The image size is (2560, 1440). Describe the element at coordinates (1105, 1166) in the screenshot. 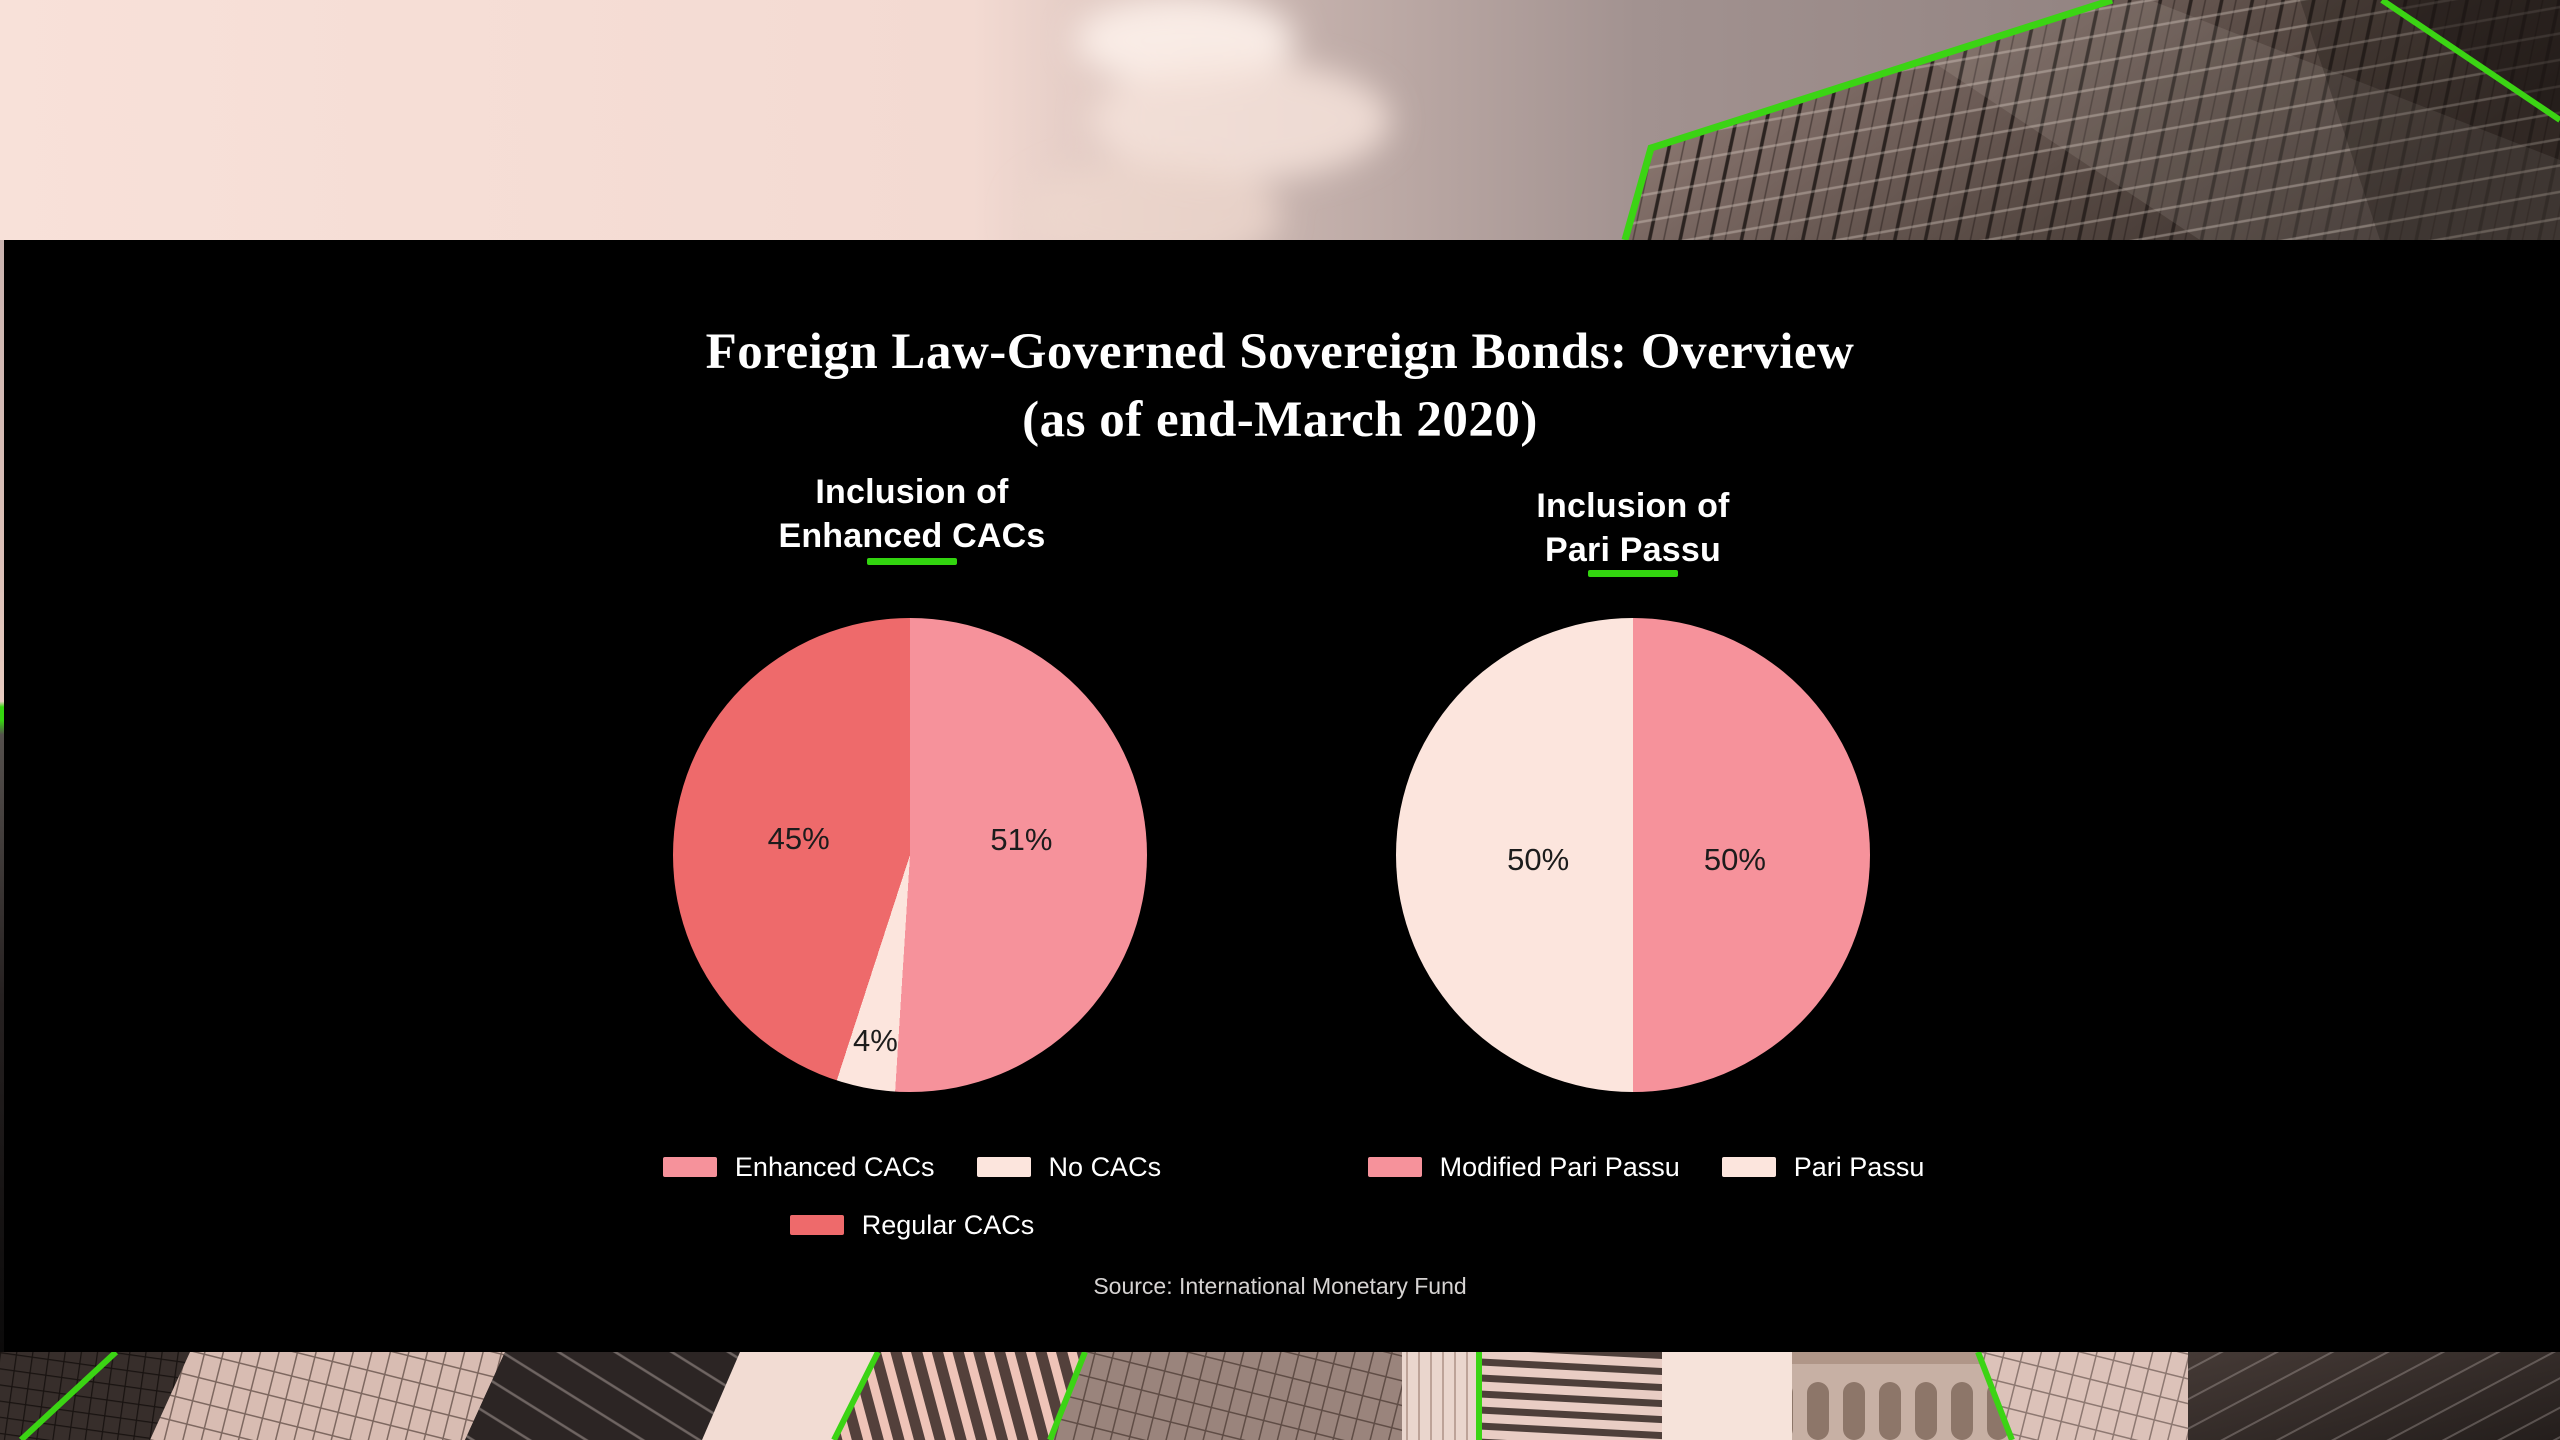

I see `legend-label: No CACs` at that location.